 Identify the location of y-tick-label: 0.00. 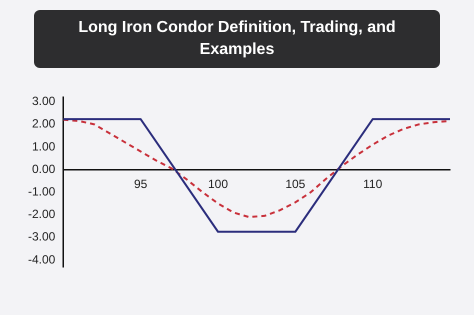
(44, 169).